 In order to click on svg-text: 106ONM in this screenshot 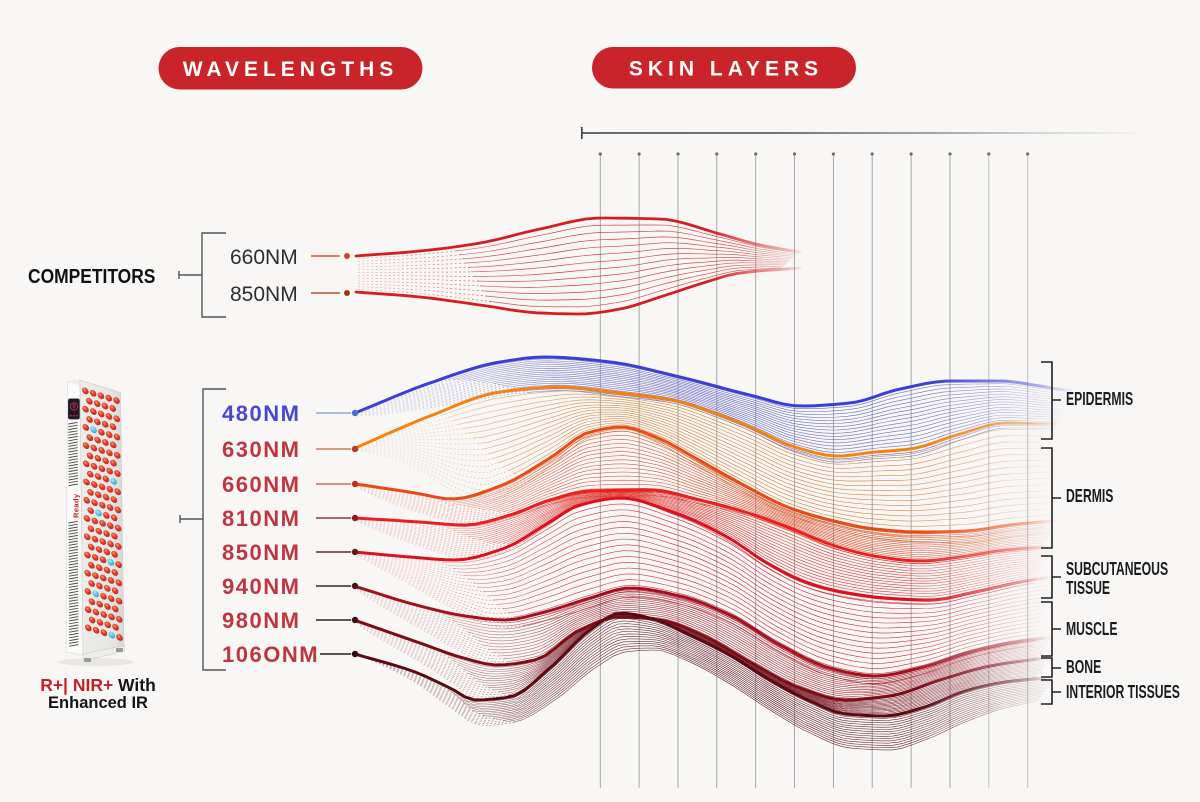, I will do `click(270, 654)`.